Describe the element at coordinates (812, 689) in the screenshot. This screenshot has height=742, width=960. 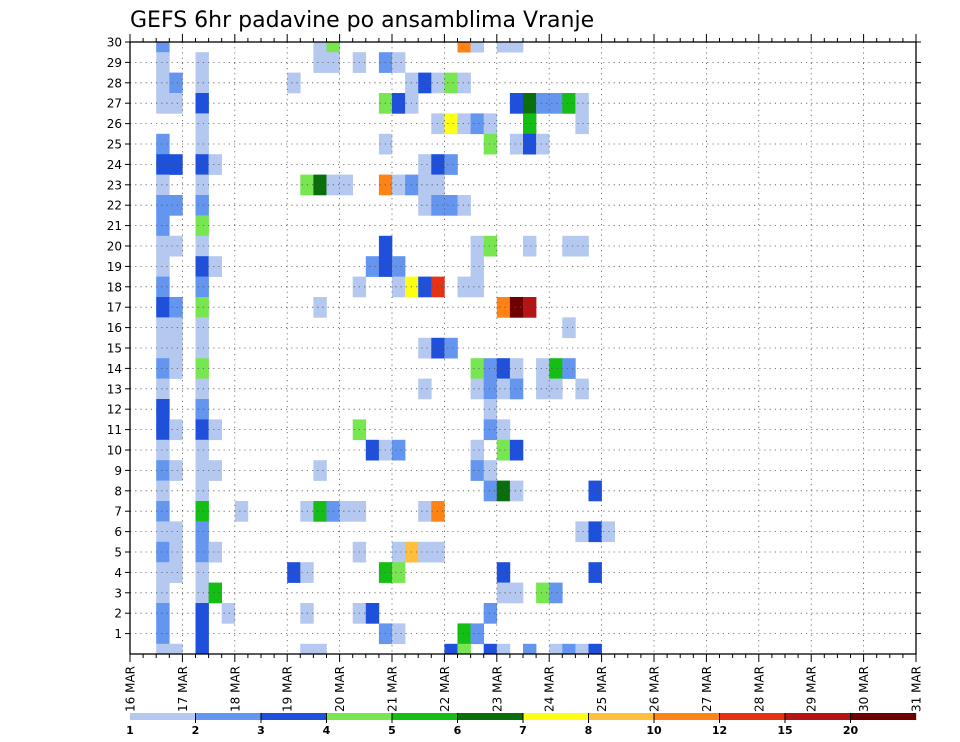
I see `x-tick-label: 29 MAR` at that location.